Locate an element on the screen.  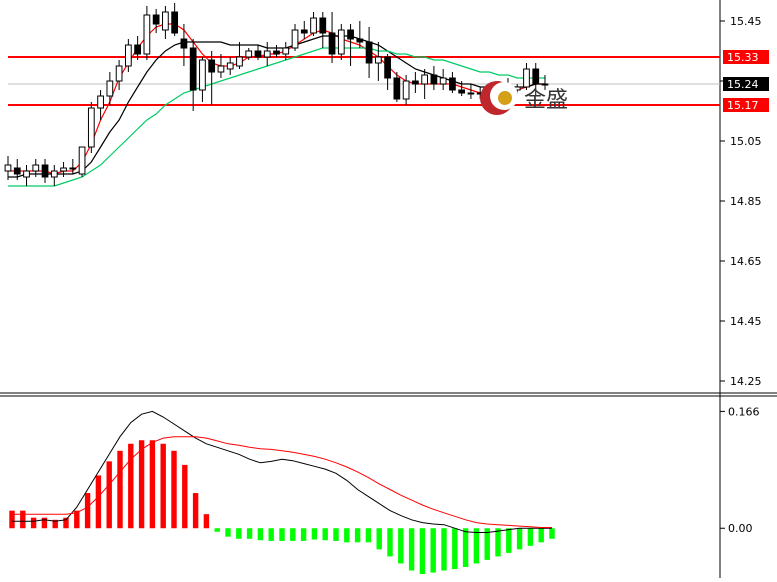
jinsheng-logo-icon is located at coordinates (499, 98).